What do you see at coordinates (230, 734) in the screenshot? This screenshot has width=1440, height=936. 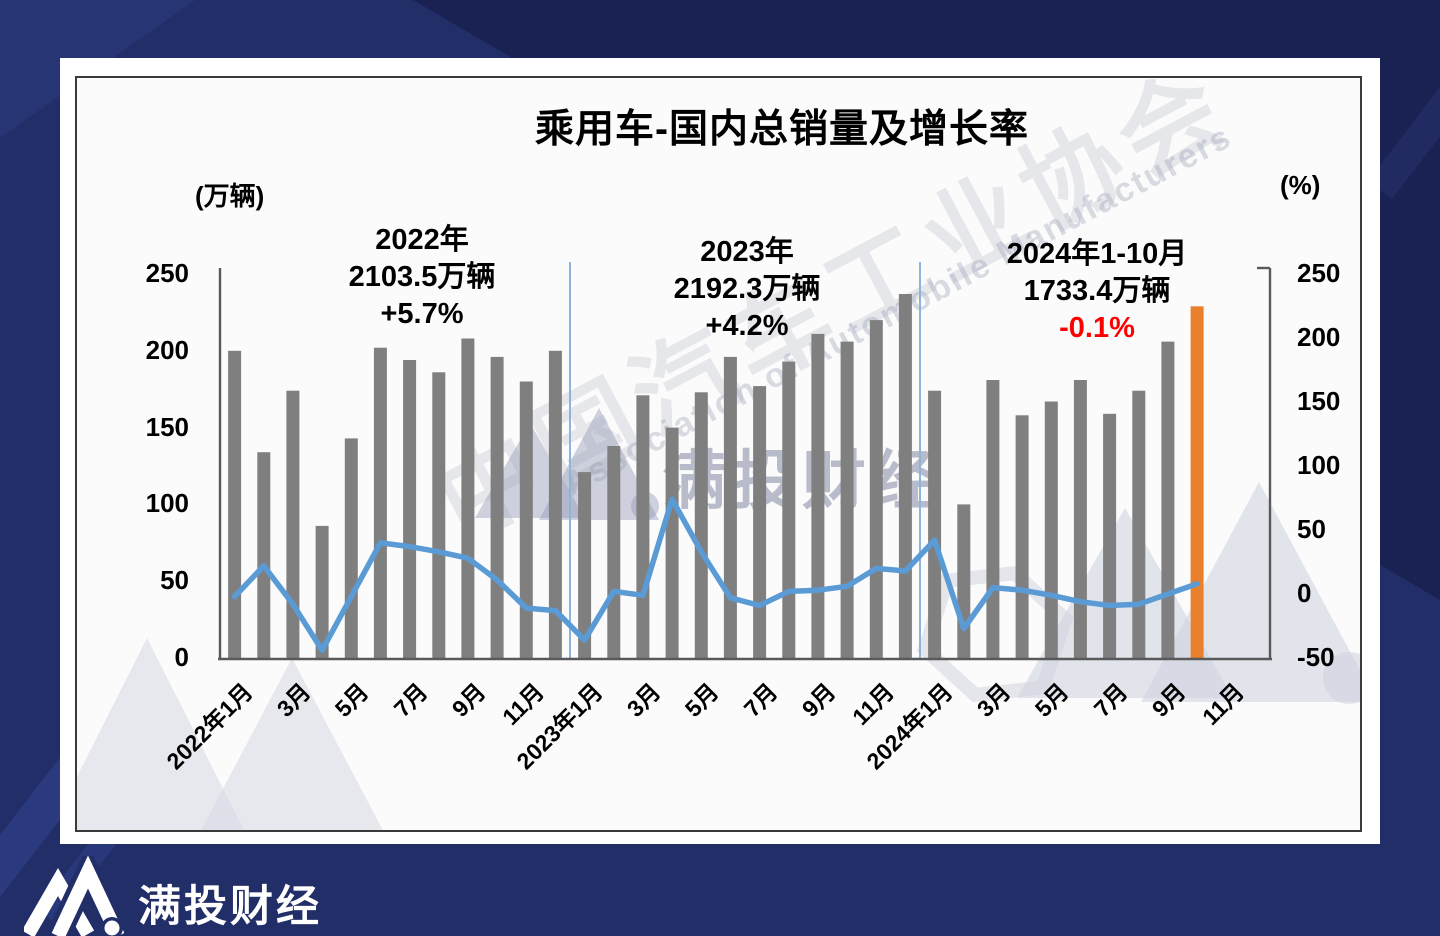 I see `watermark-logo-bottomleft` at bounding box center [230, 734].